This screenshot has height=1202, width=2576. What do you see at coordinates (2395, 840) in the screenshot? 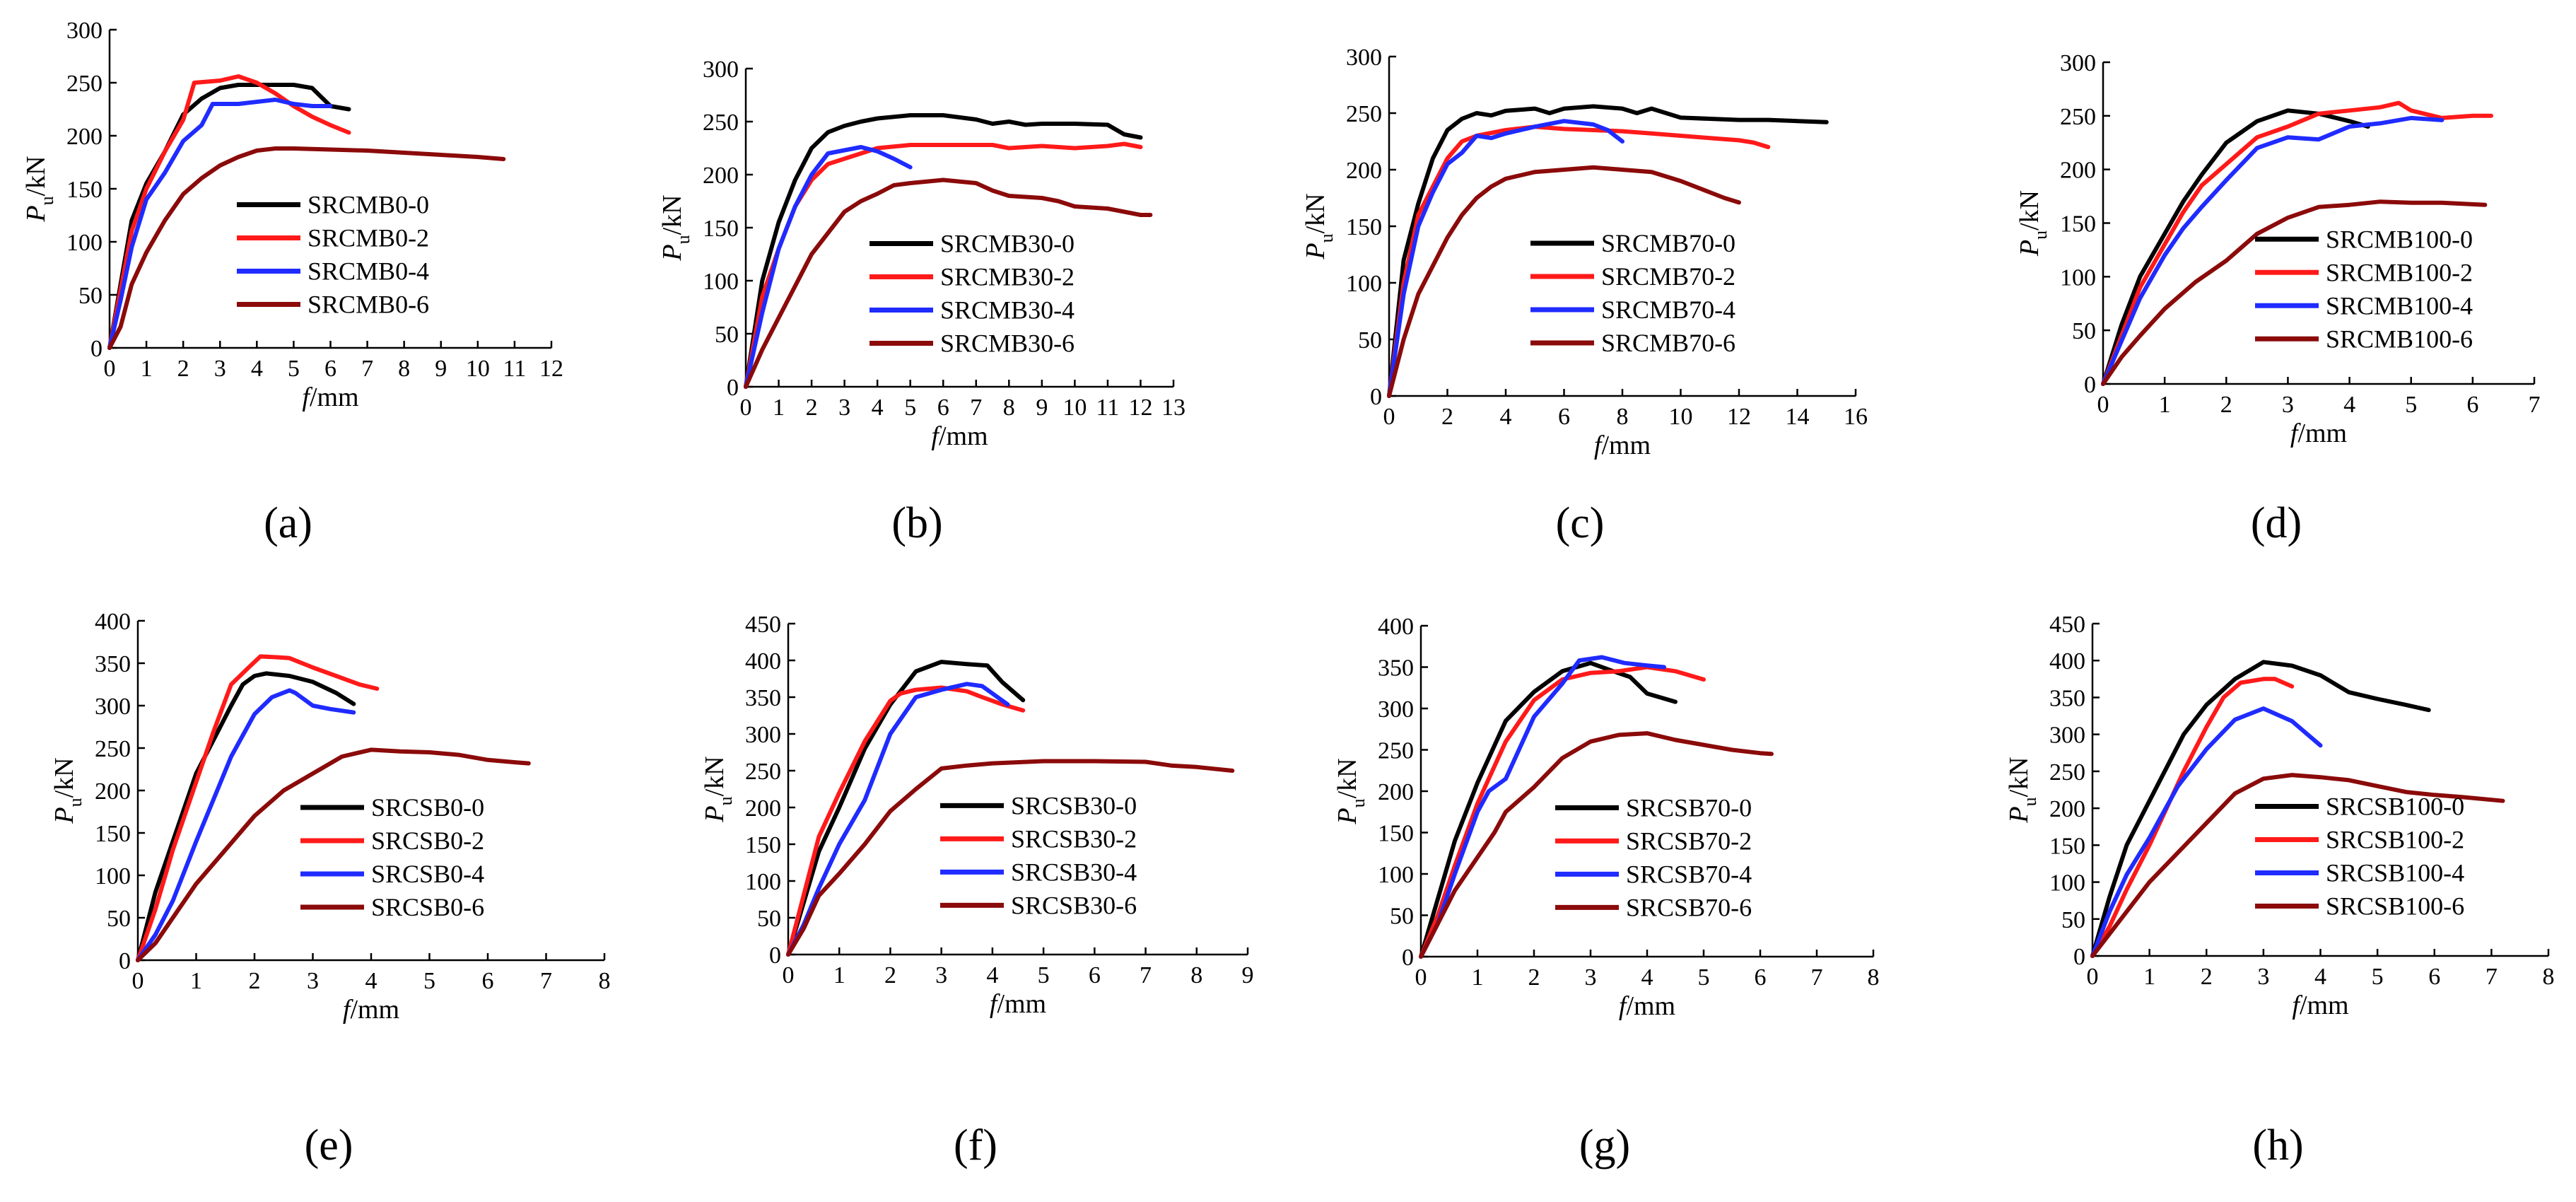
I see `legend-label-SRCSB100-2: SRCSB100-2` at bounding box center [2395, 840].